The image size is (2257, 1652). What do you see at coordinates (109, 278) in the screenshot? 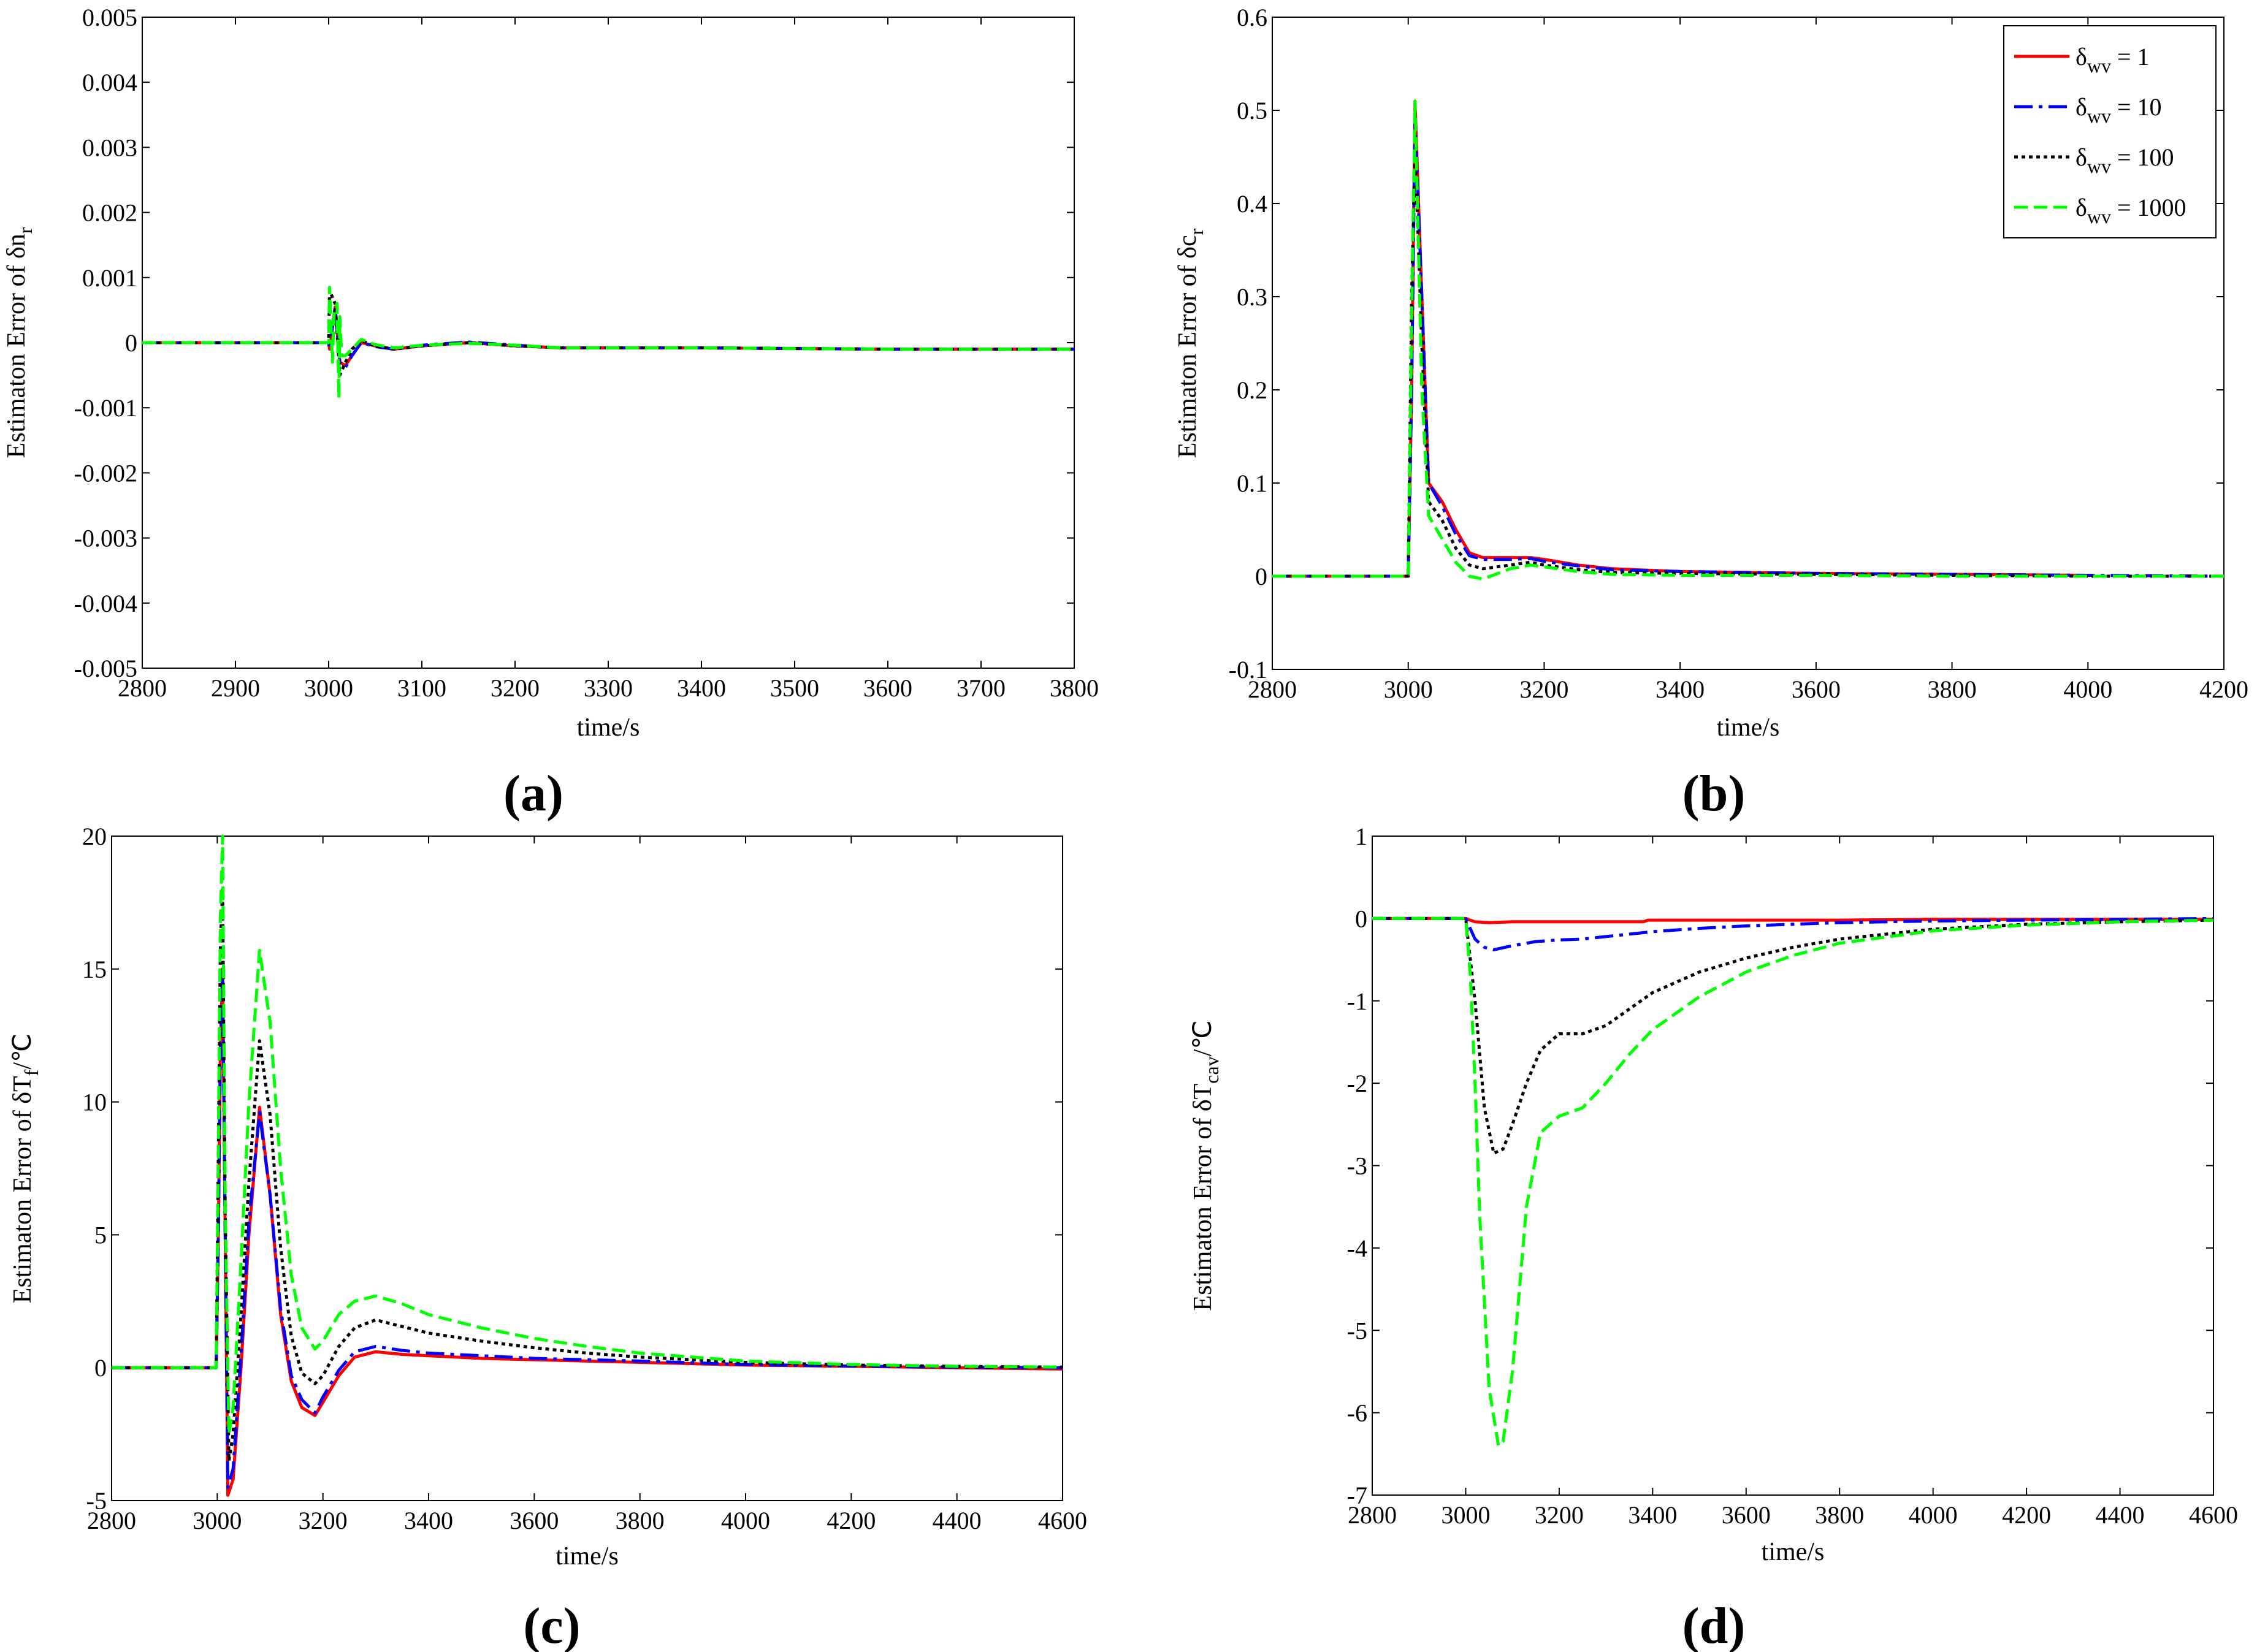
I see `panel-a-ytick-label: 0.001` at bounding box center [109, 278].